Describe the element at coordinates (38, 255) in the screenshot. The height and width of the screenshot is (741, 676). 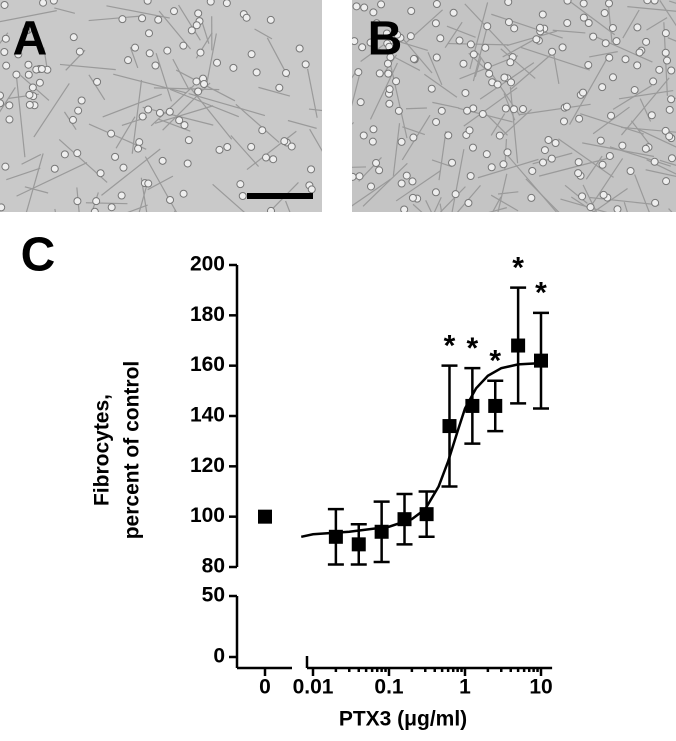
I see `panel-label: C` at that location.